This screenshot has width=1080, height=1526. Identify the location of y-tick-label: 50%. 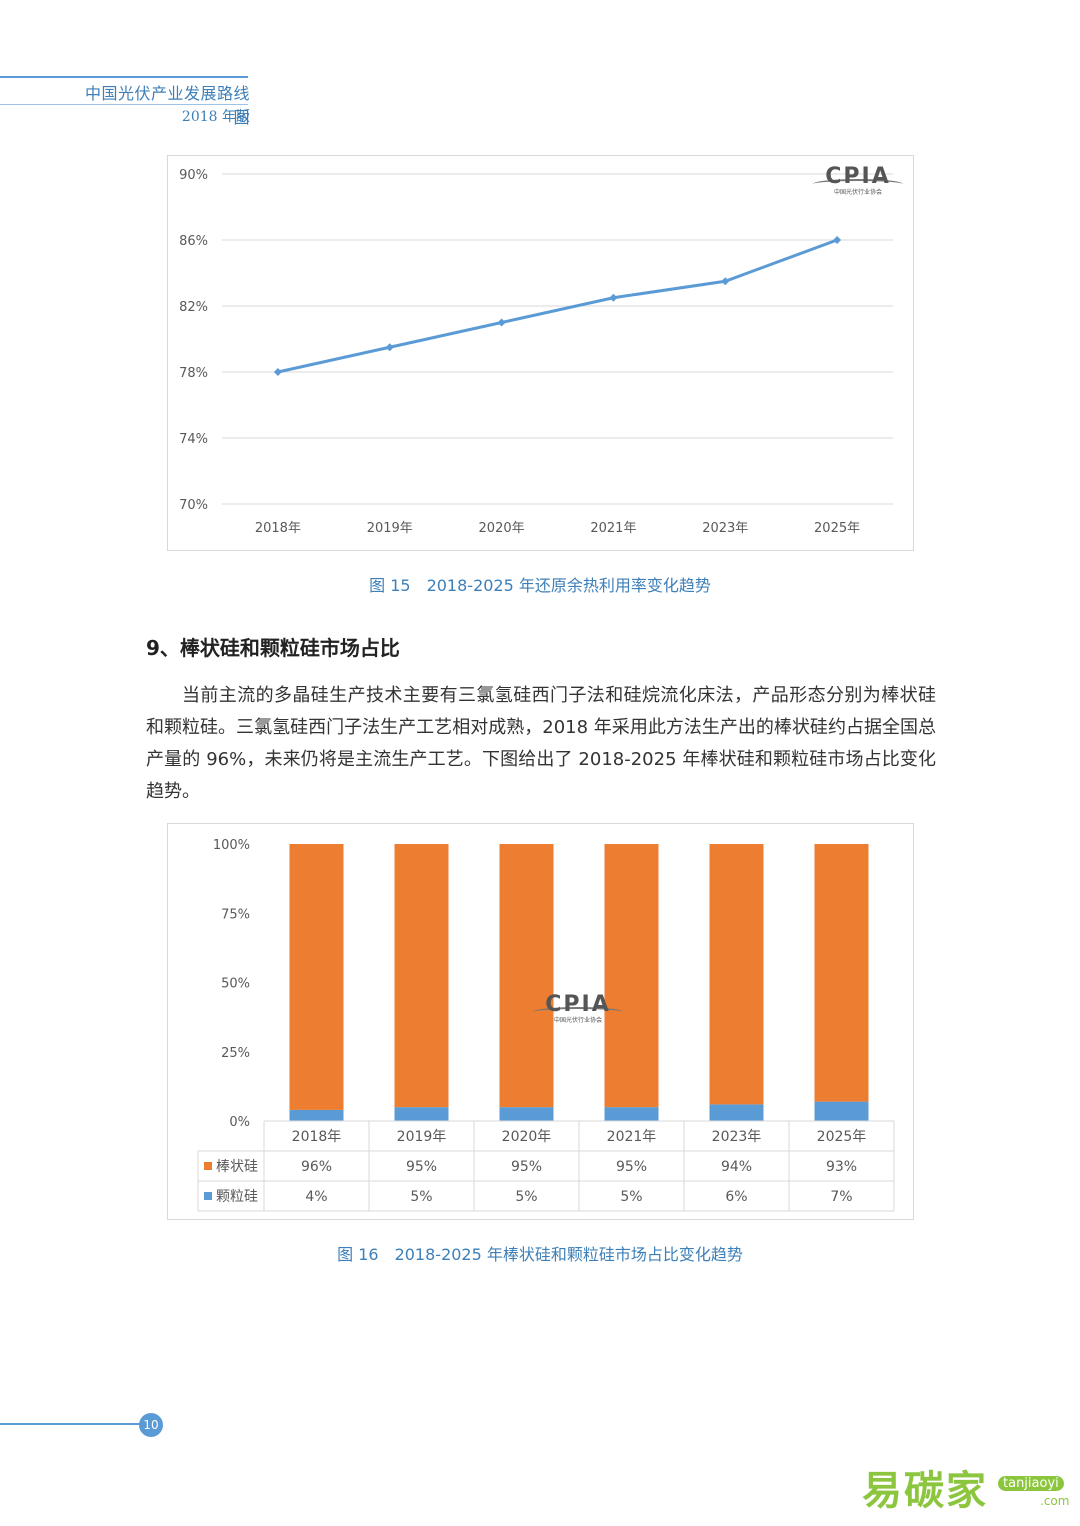
(235, 984).